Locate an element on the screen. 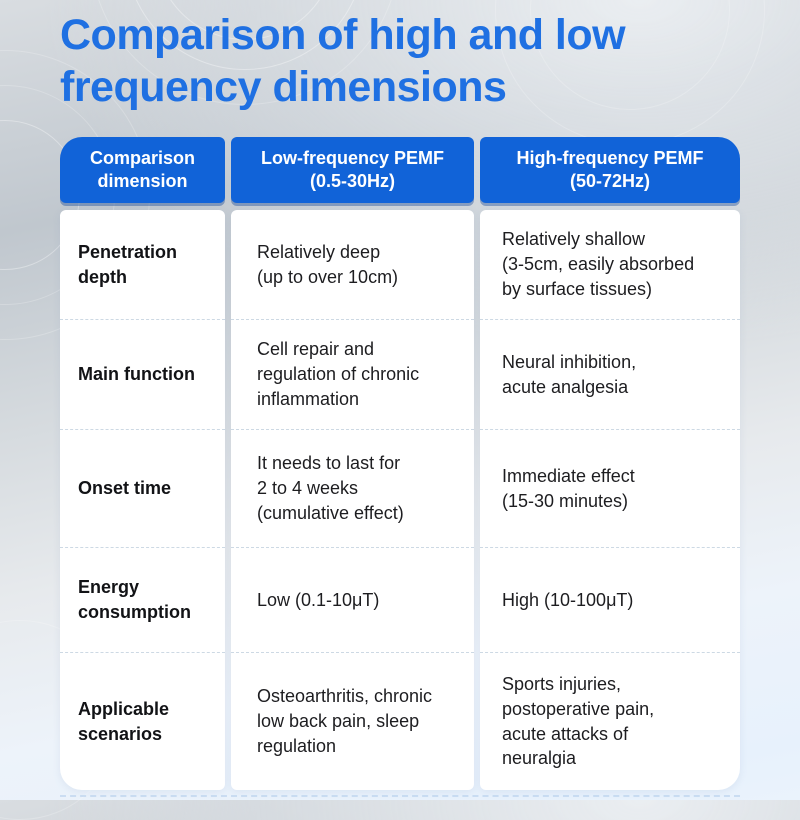 This screenshot has height=820, width=800. high-onset-time: Immediate effect (15-30 minutes) is located at coordinates (610, 489).